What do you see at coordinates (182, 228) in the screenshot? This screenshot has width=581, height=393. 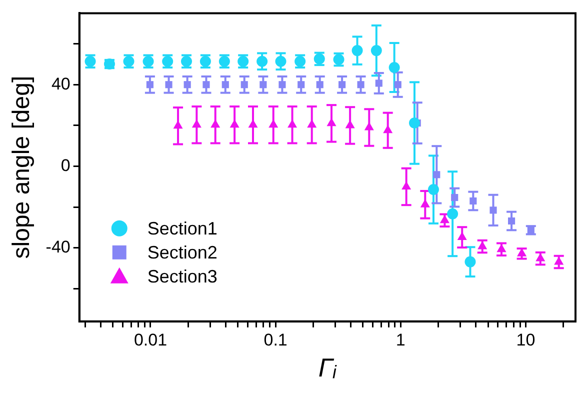 I see `legend-label: Section1` at bounding box center [182, 228].